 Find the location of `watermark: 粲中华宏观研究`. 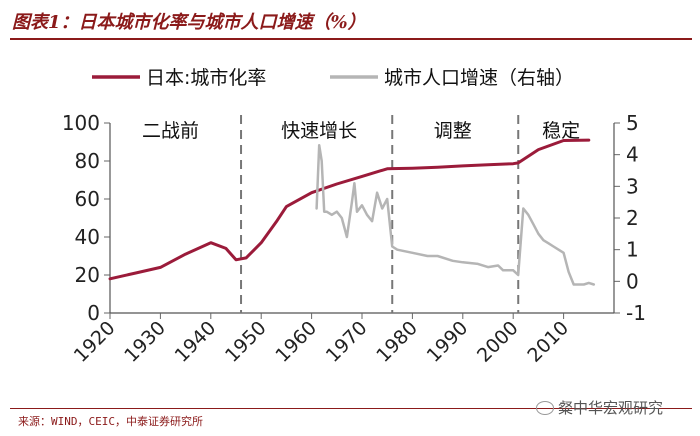

watermark: 粲中华宏观研究 is located at coordinates (599, 407).